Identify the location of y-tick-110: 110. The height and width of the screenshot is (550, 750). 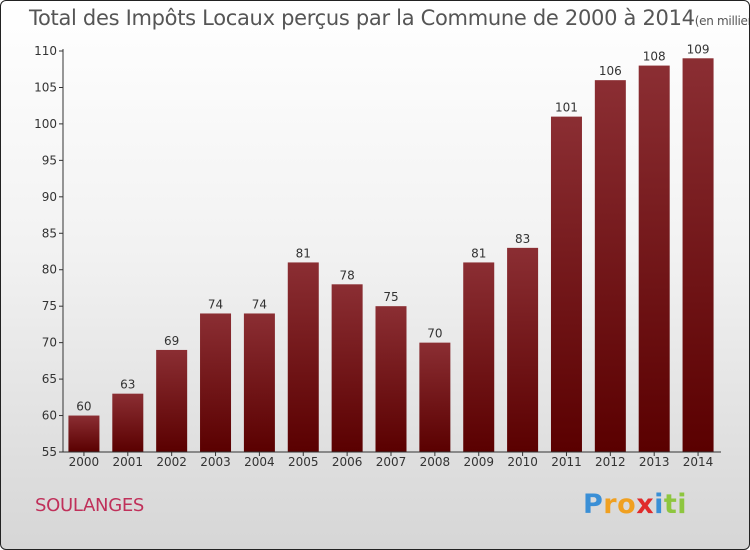
(45, 51).